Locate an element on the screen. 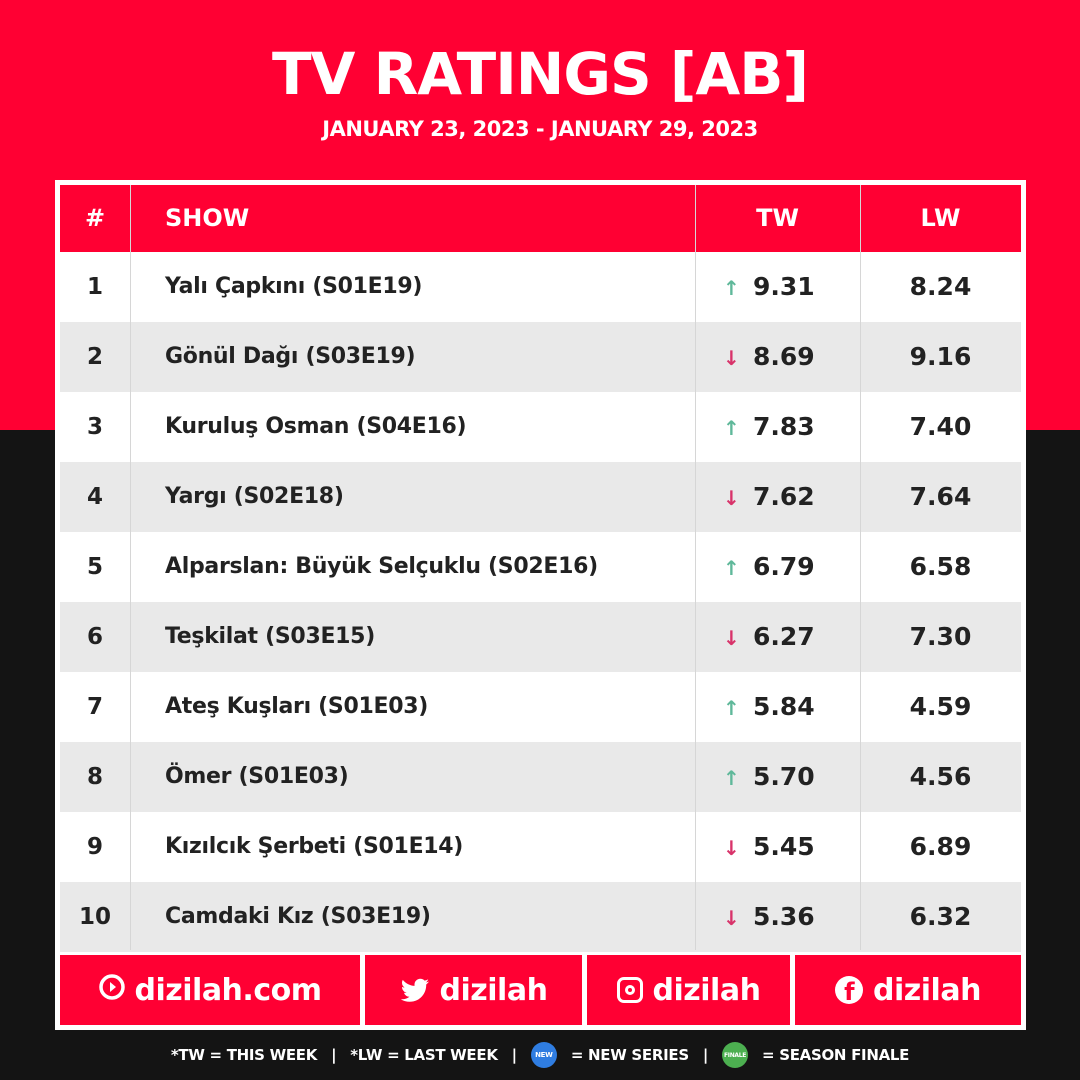  instagram-link: dizilah is located at coordinates (688, 990).